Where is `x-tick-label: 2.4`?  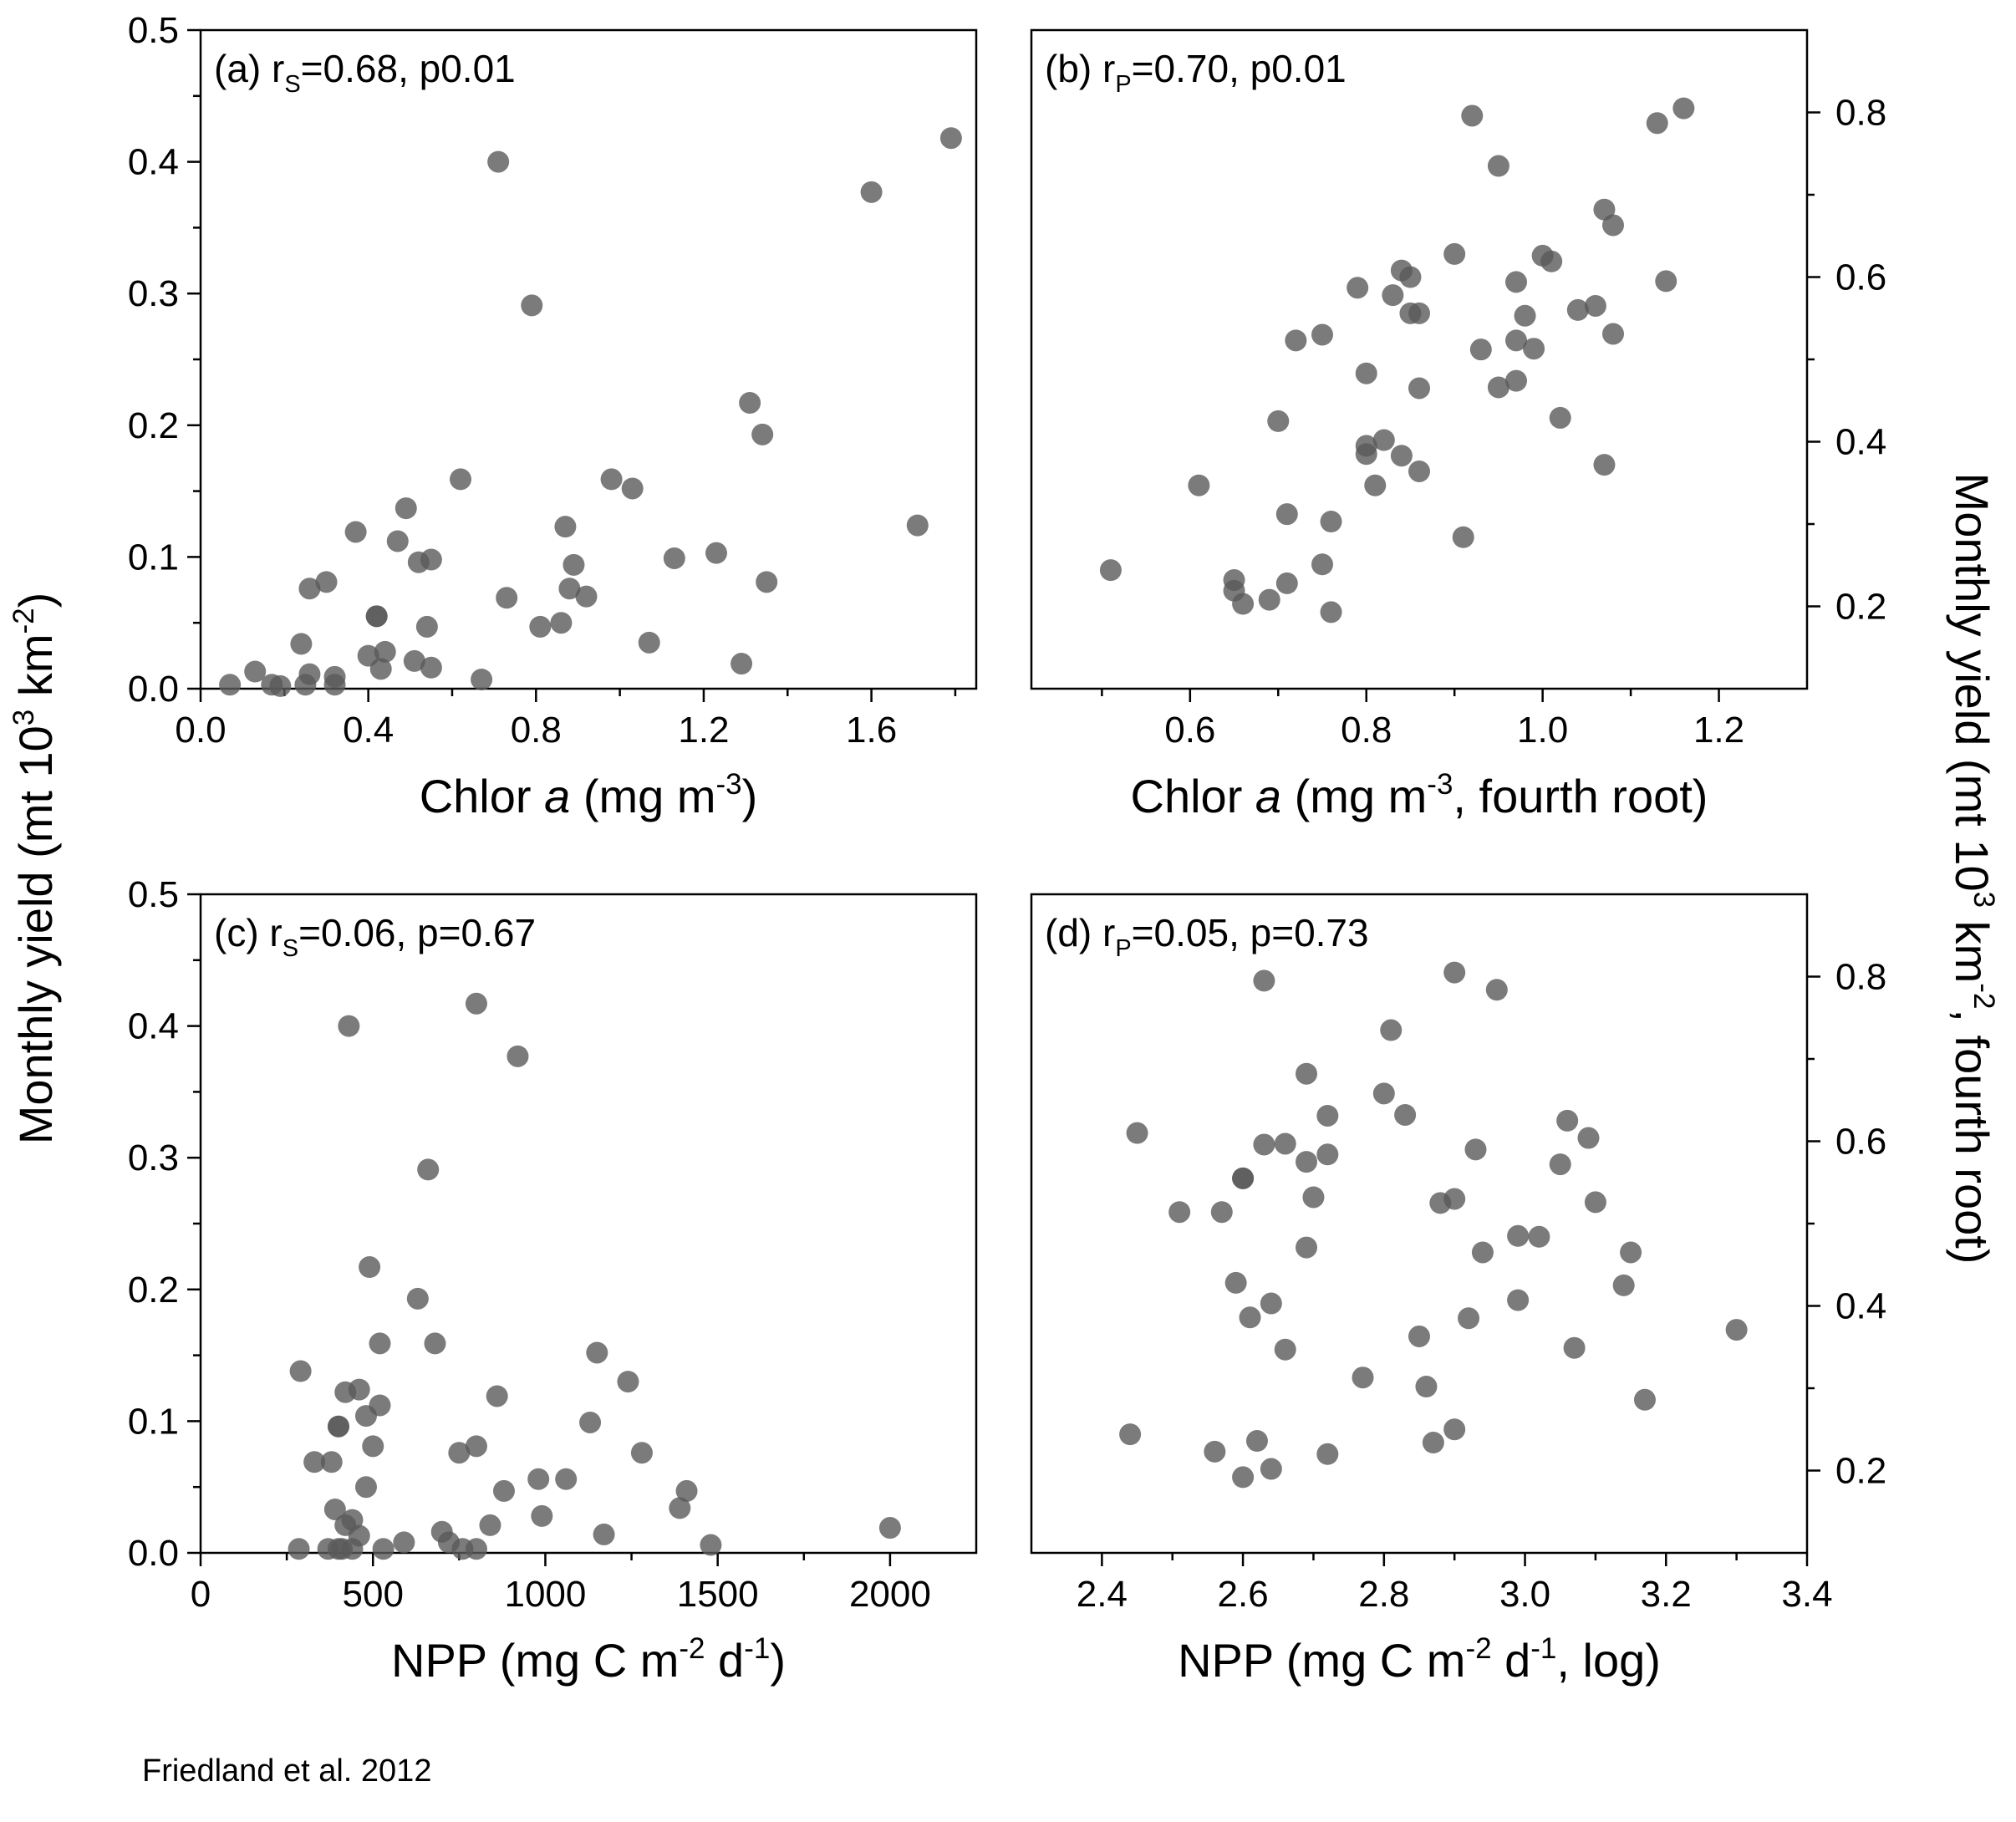 x-tick-label: 2.4 is located at coordinates (1102, 1594).